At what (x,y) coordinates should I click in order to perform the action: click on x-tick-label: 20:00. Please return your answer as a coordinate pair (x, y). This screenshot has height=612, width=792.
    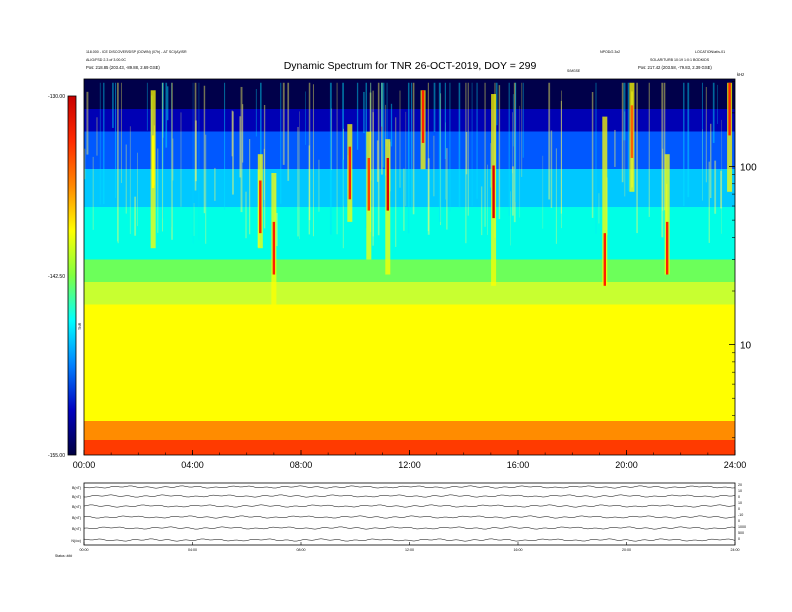
    Looking at the image, I should click on (626, 465).